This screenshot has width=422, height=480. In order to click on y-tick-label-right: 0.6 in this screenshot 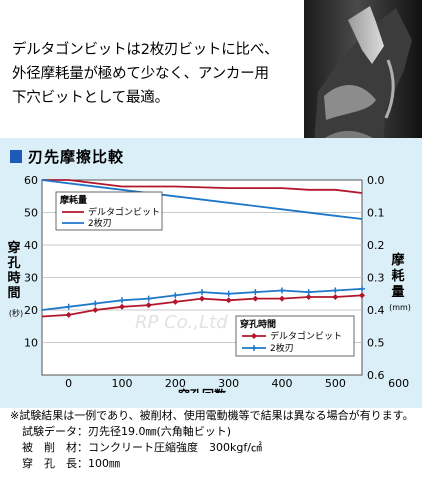, I will do `click(376, 375)`.